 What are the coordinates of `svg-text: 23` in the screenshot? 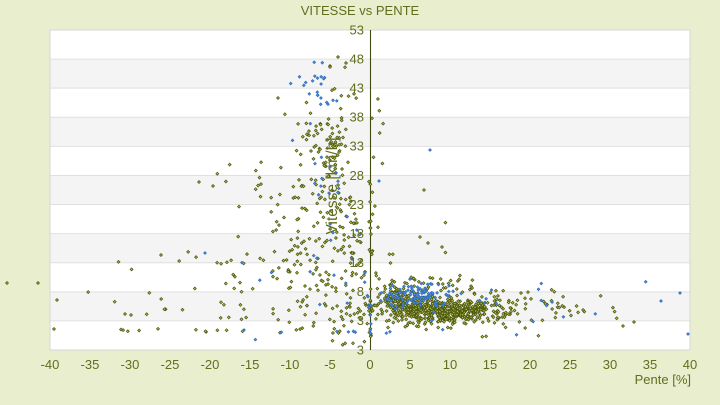 It's located at (357, 204).